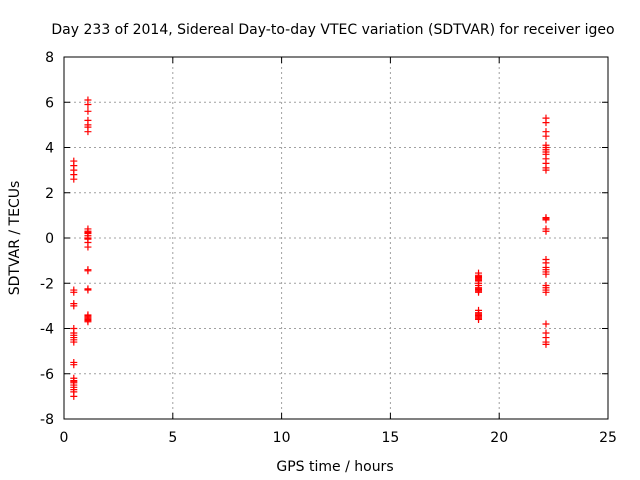 This screenshot has width=640, height=480. I want to click on y-tick-label: 0, so click(49, 239).